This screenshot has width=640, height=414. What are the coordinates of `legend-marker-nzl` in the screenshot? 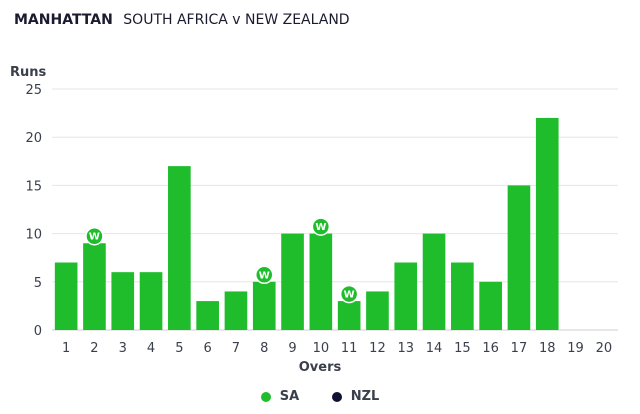 It's located at (336, 396).